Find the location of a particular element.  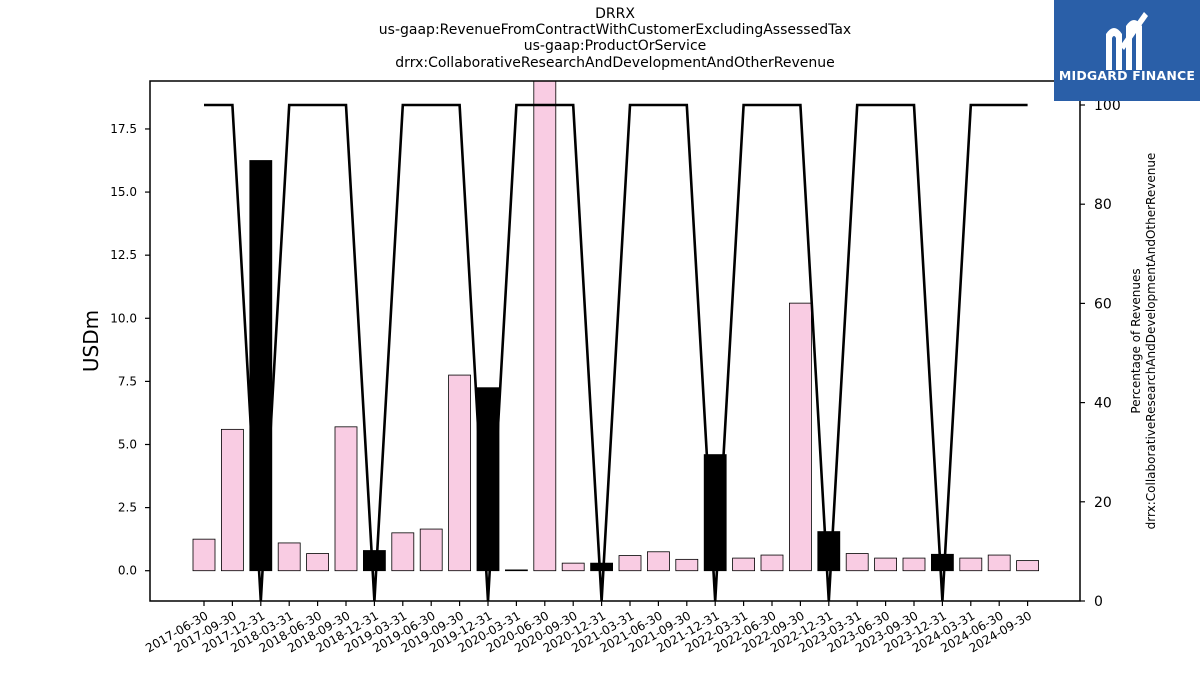

y-right-tick-label-60: 60 is located at coordinates (1103, 304).